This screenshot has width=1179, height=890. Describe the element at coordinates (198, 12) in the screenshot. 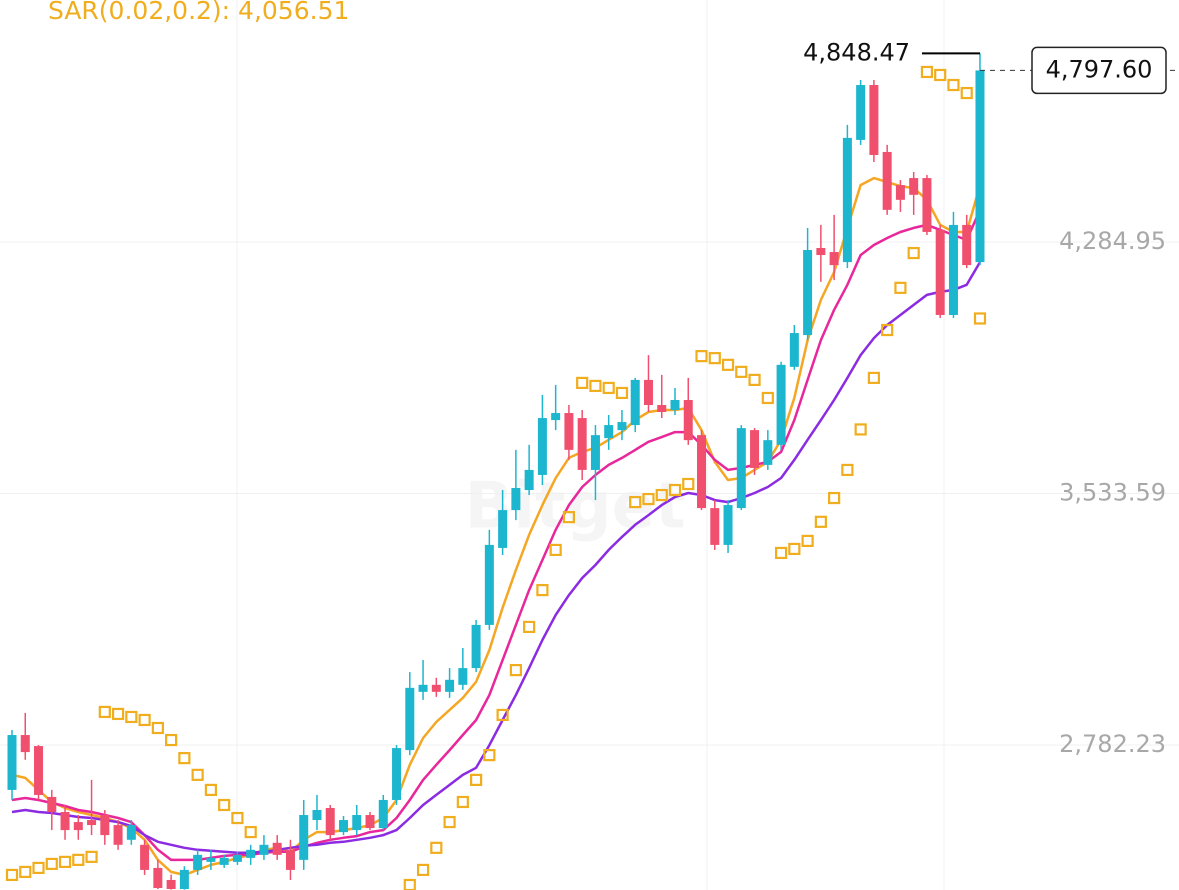

I see `sar-legend: SAR(0.02,0.2): 4,056.51` at that location.